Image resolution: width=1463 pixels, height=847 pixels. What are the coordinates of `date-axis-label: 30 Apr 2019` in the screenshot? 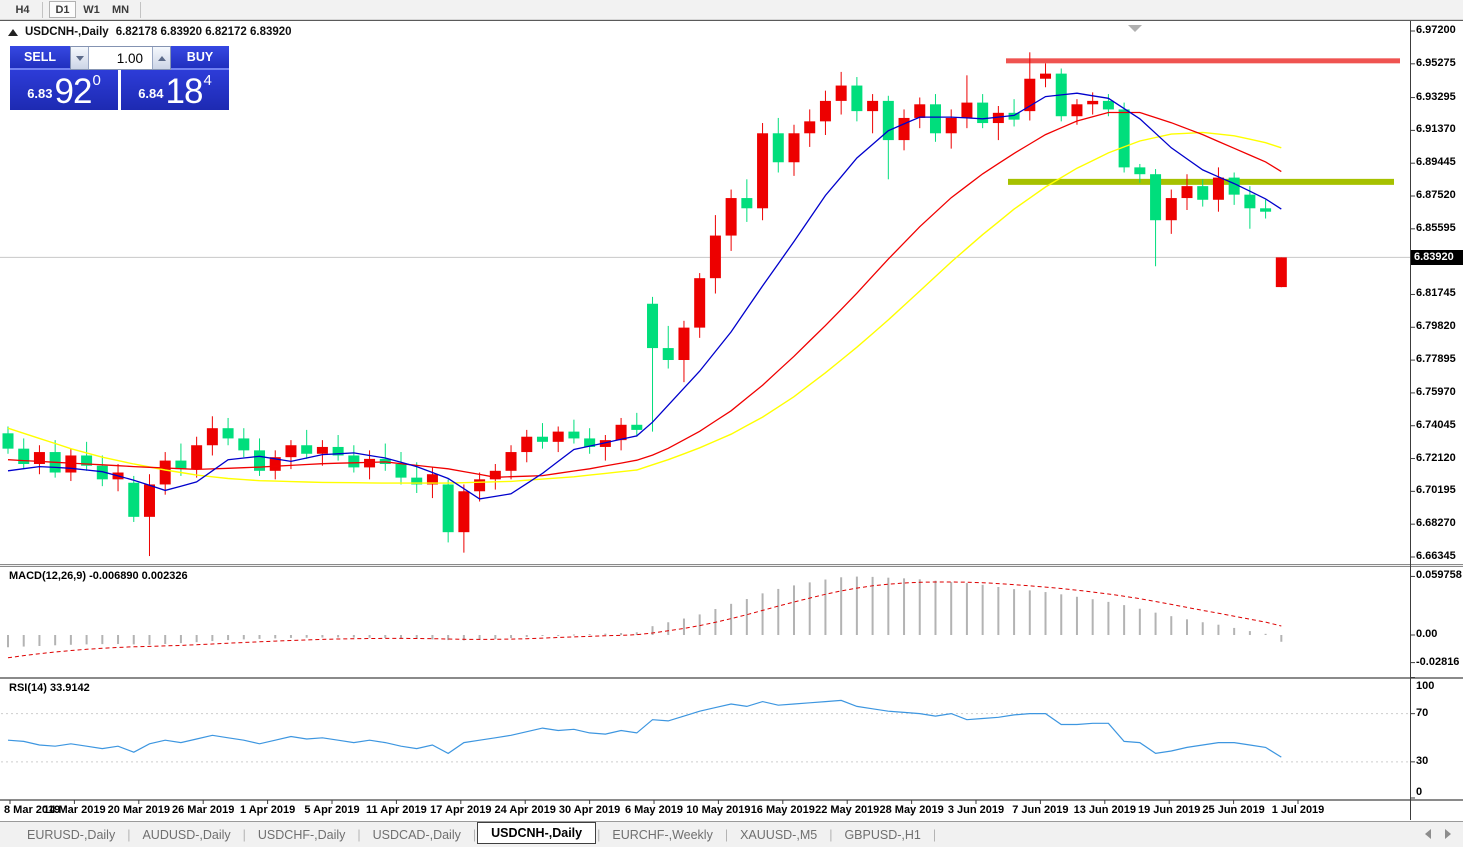 It's located at (589, 810).